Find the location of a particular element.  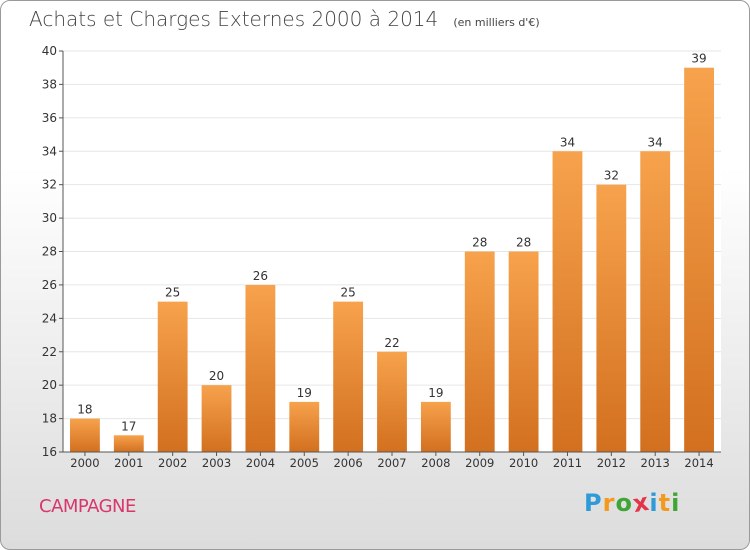

x-tick-label: 2005 is located at coordinates (304, 463).